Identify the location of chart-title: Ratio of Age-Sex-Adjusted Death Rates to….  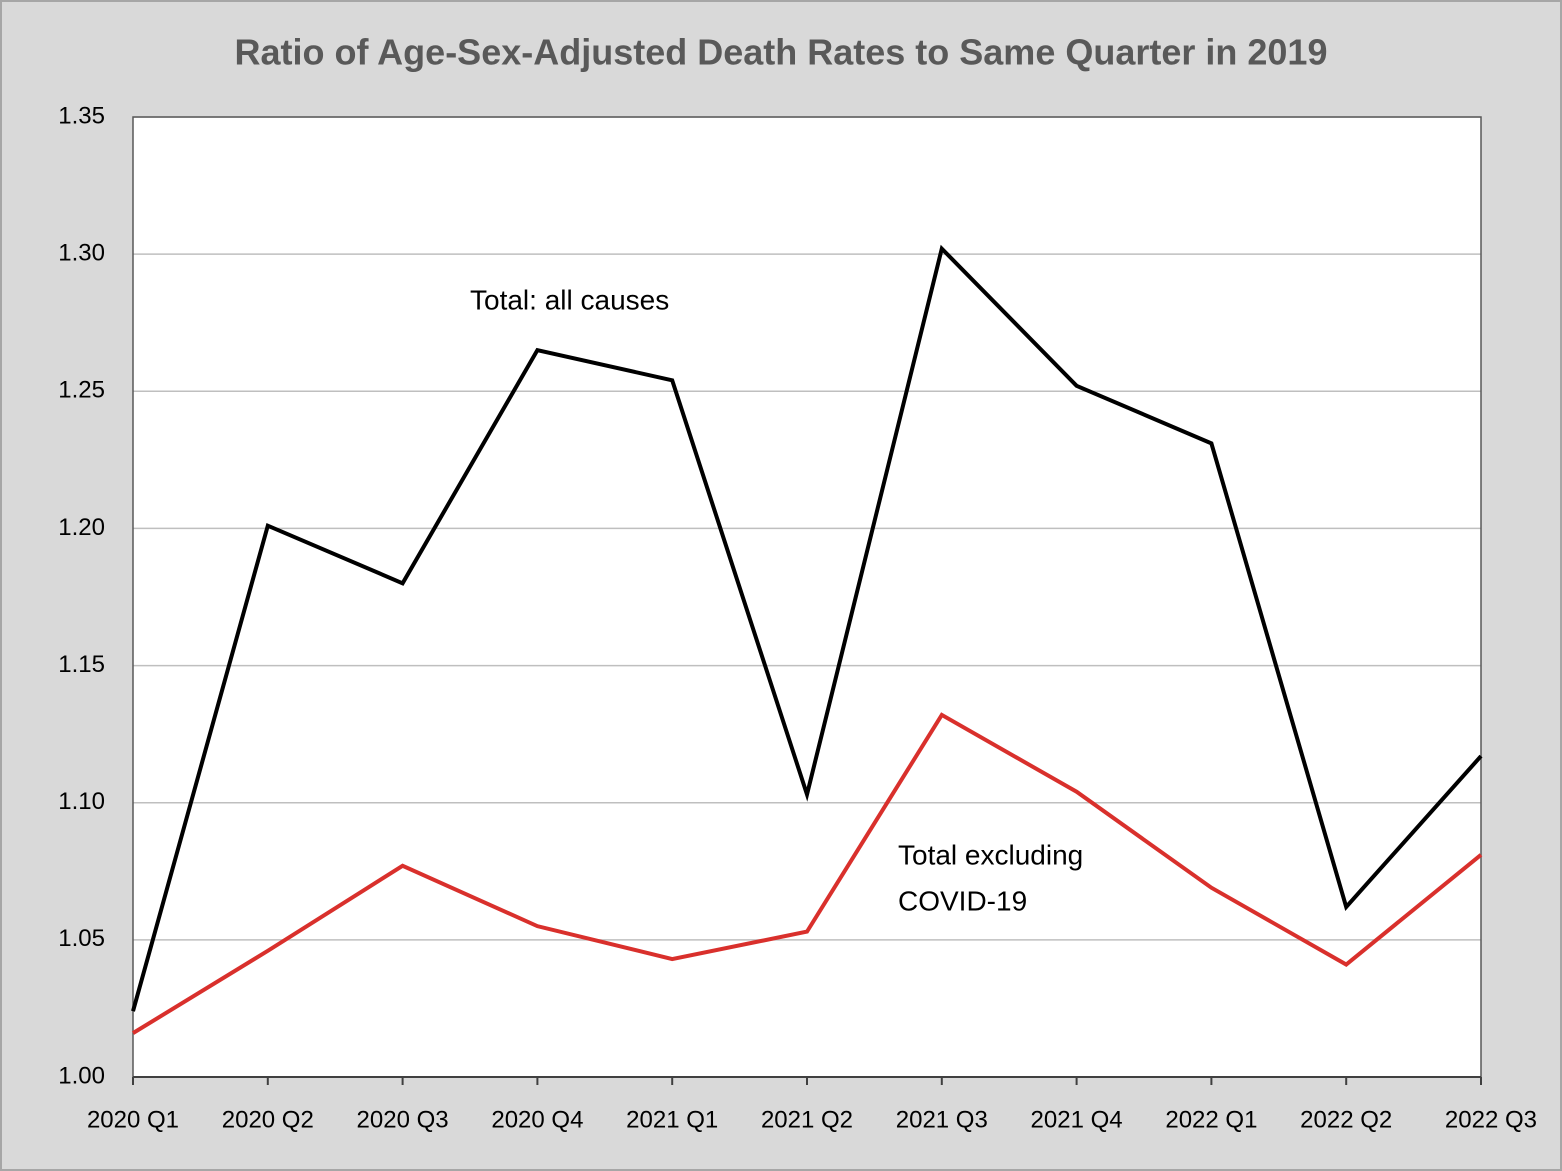
(781, 52).